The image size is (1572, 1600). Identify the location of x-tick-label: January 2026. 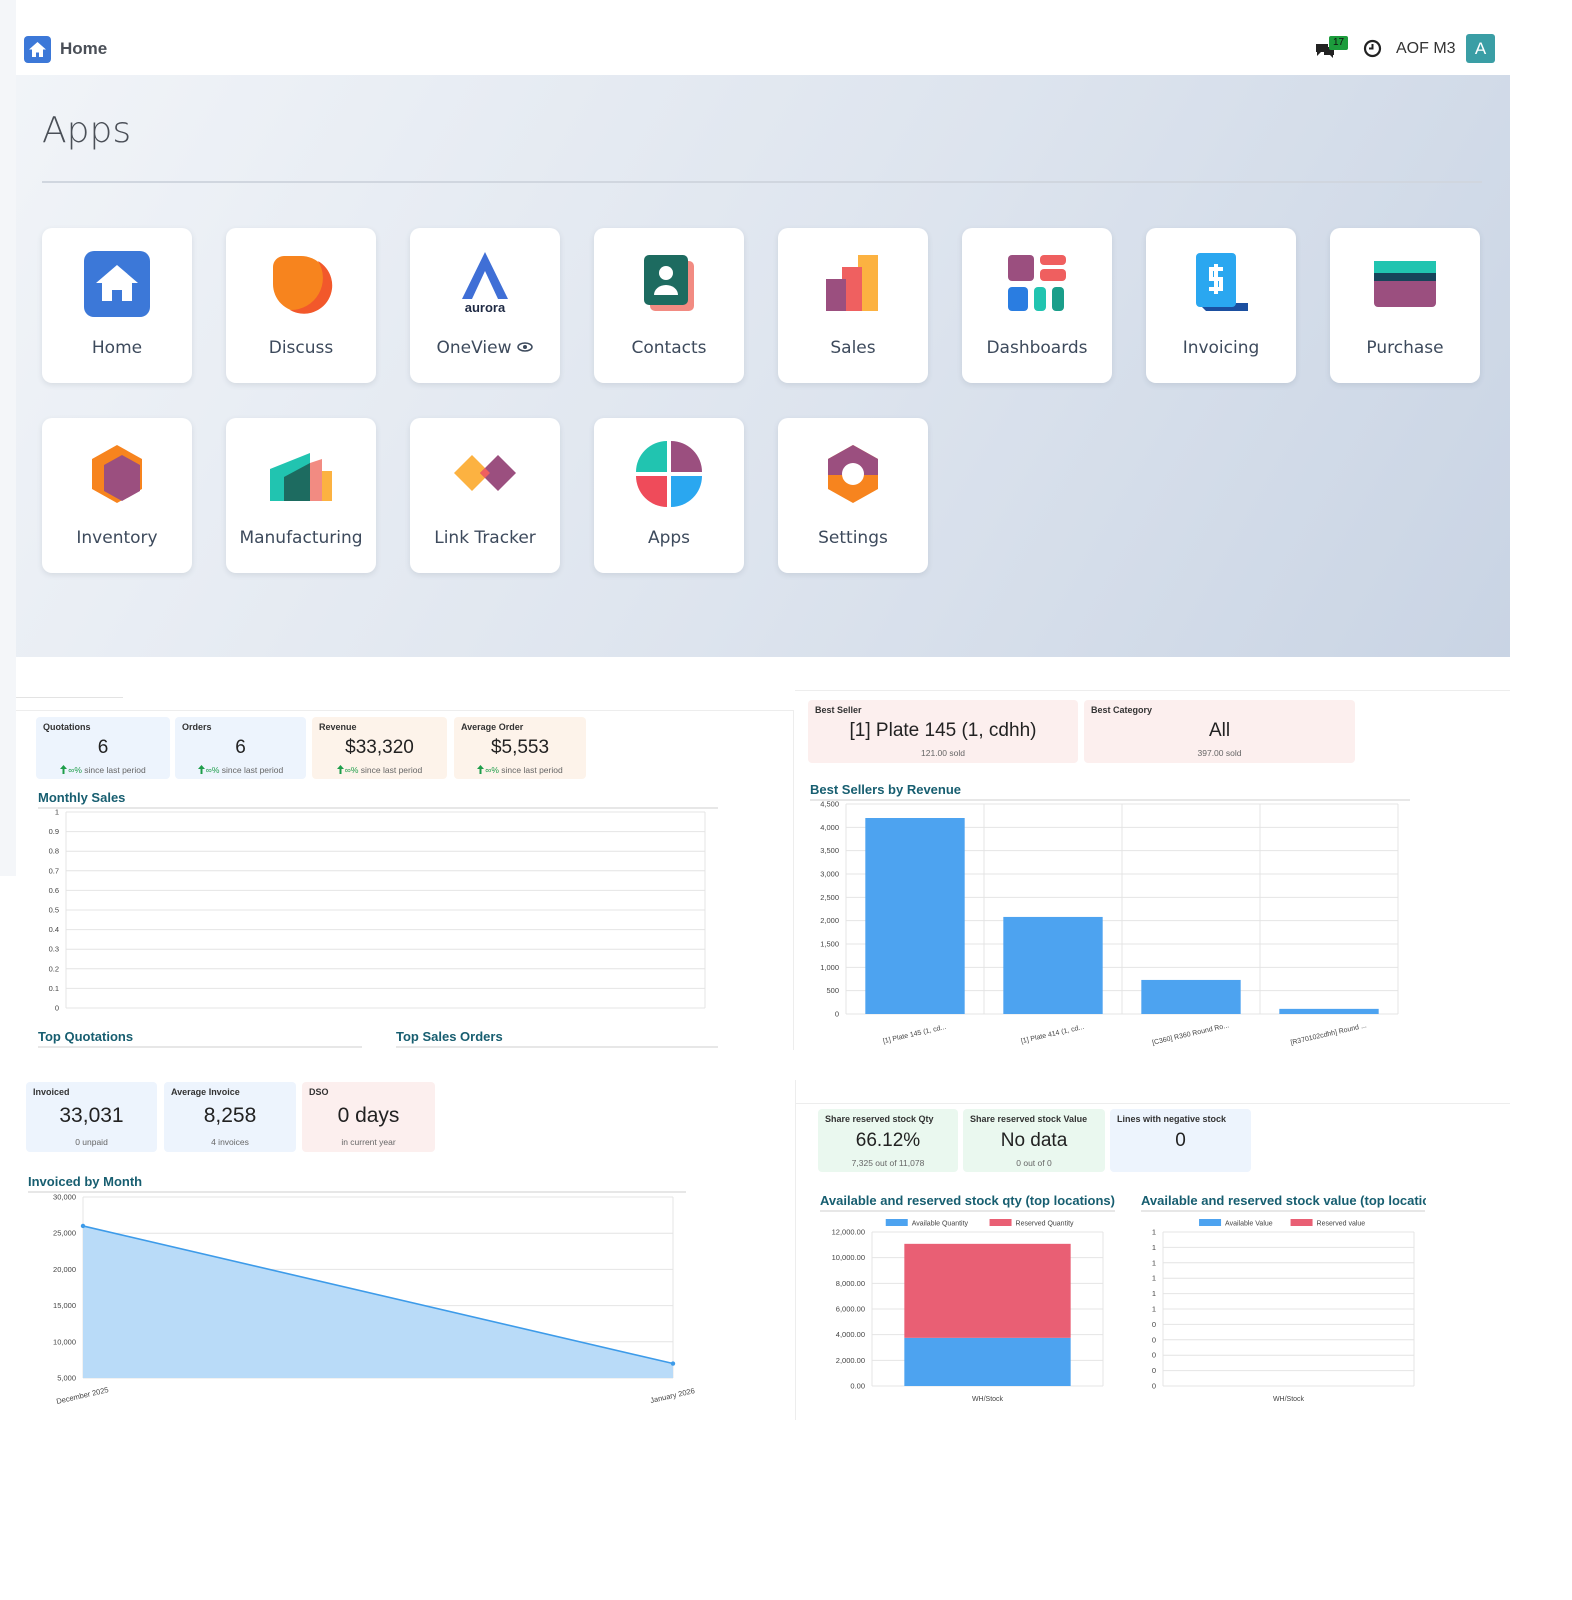
(672, 1395).